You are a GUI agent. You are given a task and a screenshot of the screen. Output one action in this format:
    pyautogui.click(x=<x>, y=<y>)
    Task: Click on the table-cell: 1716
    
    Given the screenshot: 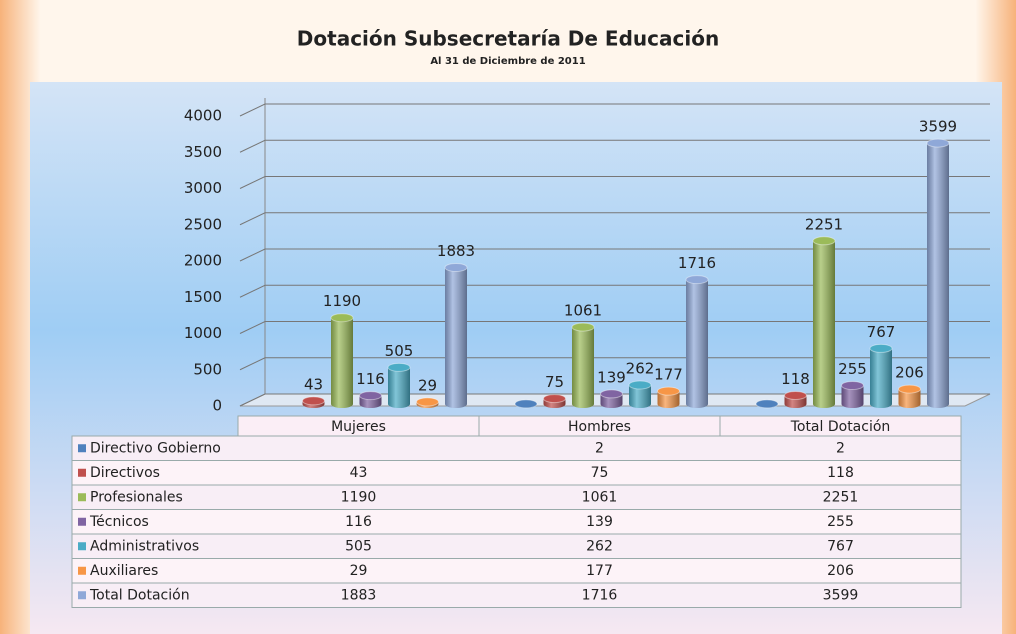 What is the action you would take?
    pyautogui.click(x=600, y=595)
    